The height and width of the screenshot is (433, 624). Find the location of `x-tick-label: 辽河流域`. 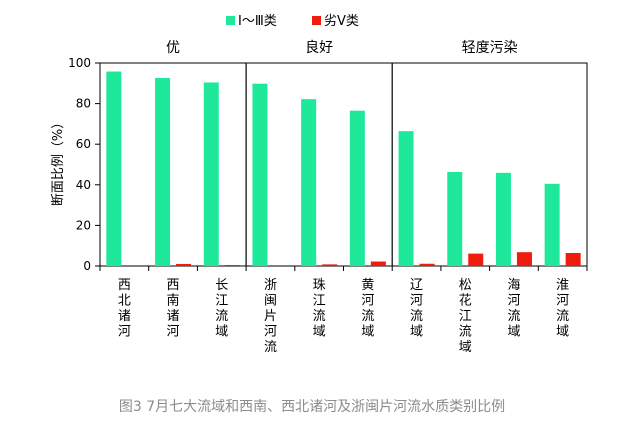

x-tick-label: 辽河流域 is located at coordinates (416, 309).